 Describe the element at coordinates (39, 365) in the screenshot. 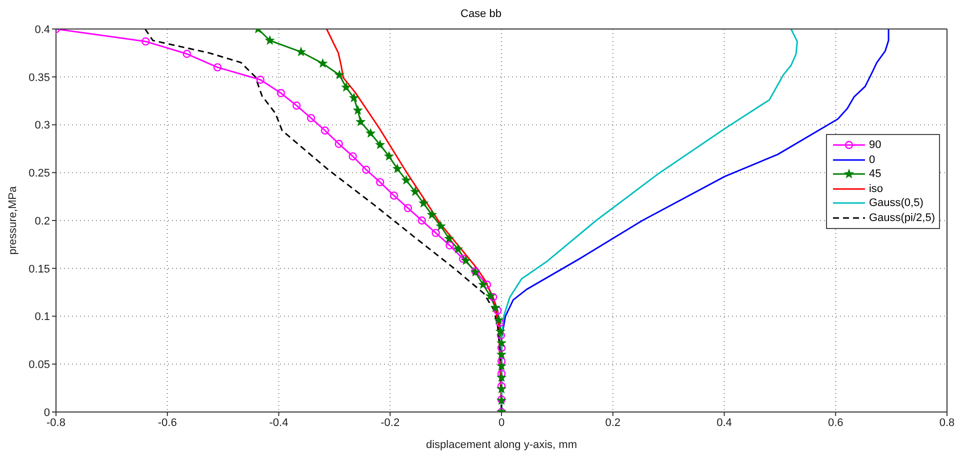

I see `y-tick-label: 0.05` at that location.